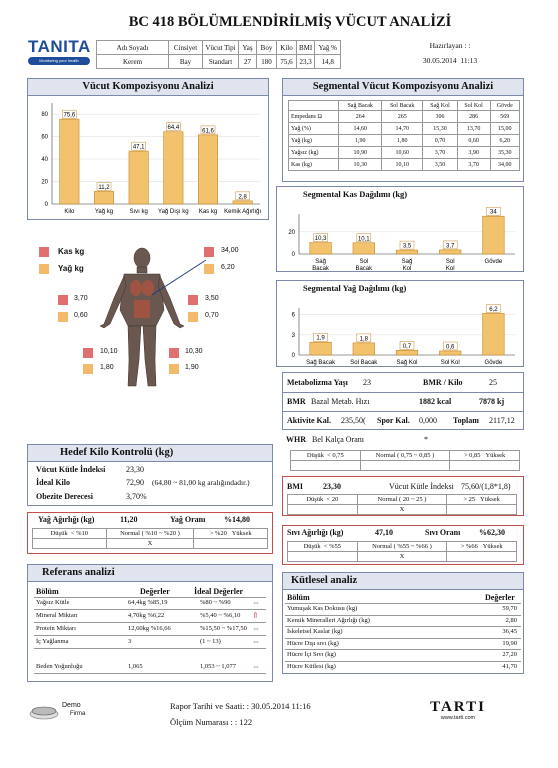 The height and width of the screenshot is (768, 558). What do you see at coordinates (132, 61) in the screenshot?
I see `info-value: Kerem` at bounding box center [132, 61].